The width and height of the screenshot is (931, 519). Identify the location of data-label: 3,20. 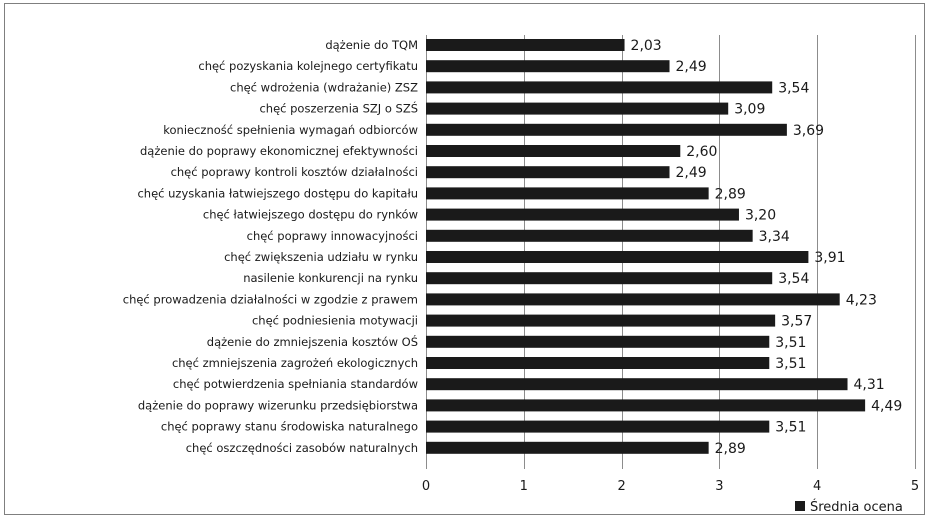
(760, 216).